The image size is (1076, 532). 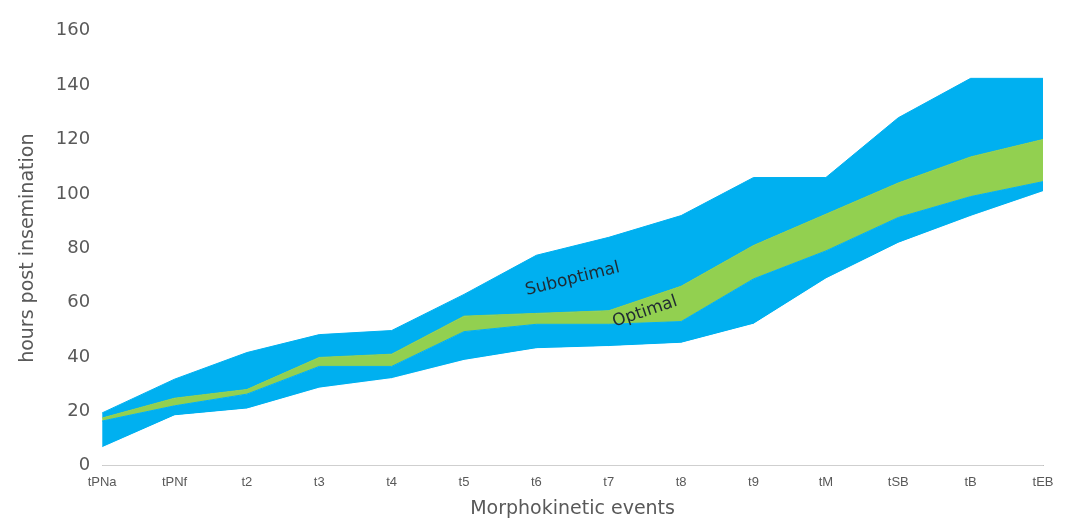 What do you see at coordinates (1043, 481) in the screenshot?
I see `x-tick-label: tEB` at bounding box center [1043, 481].